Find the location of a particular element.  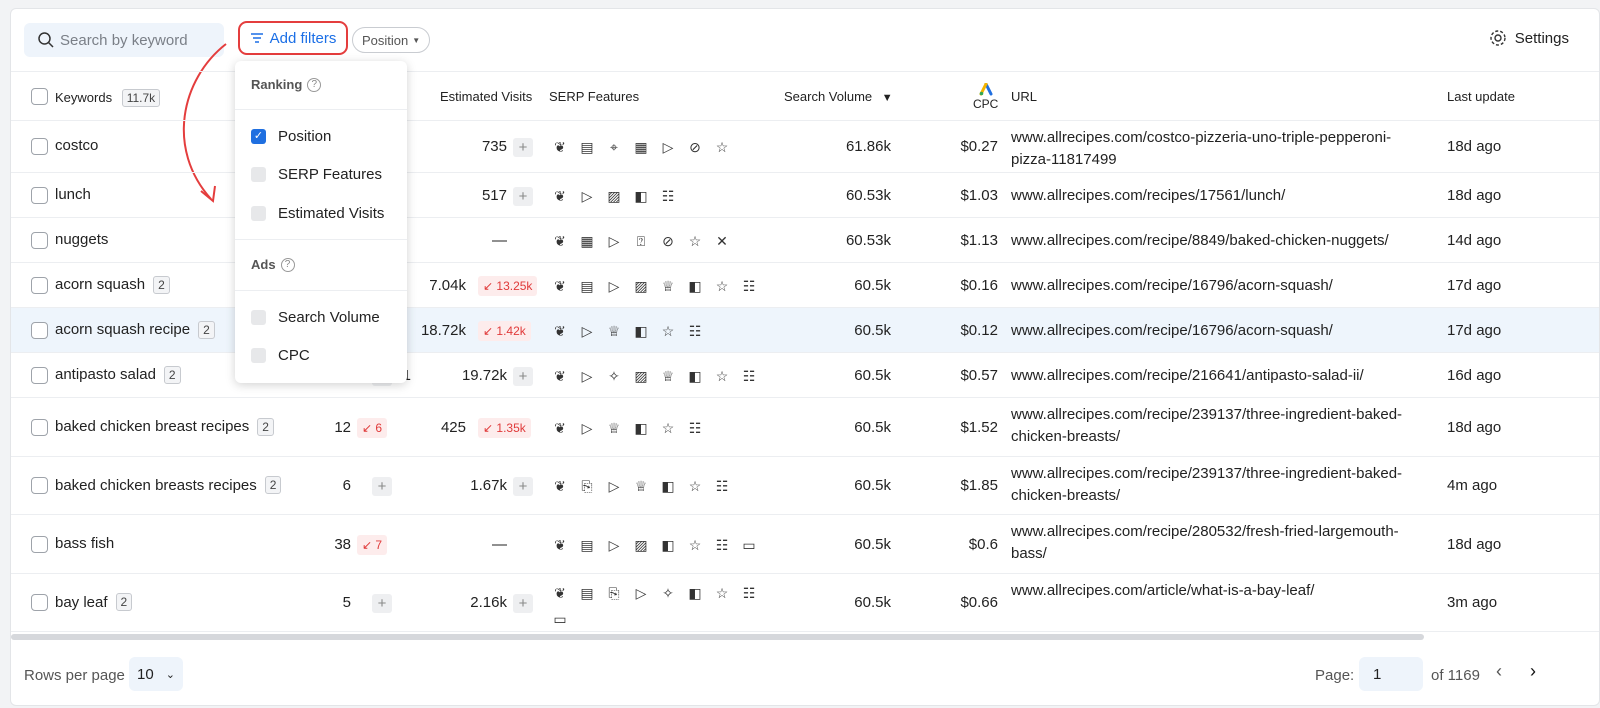

next-page-icon: › is located at coordinates (1533, 671).